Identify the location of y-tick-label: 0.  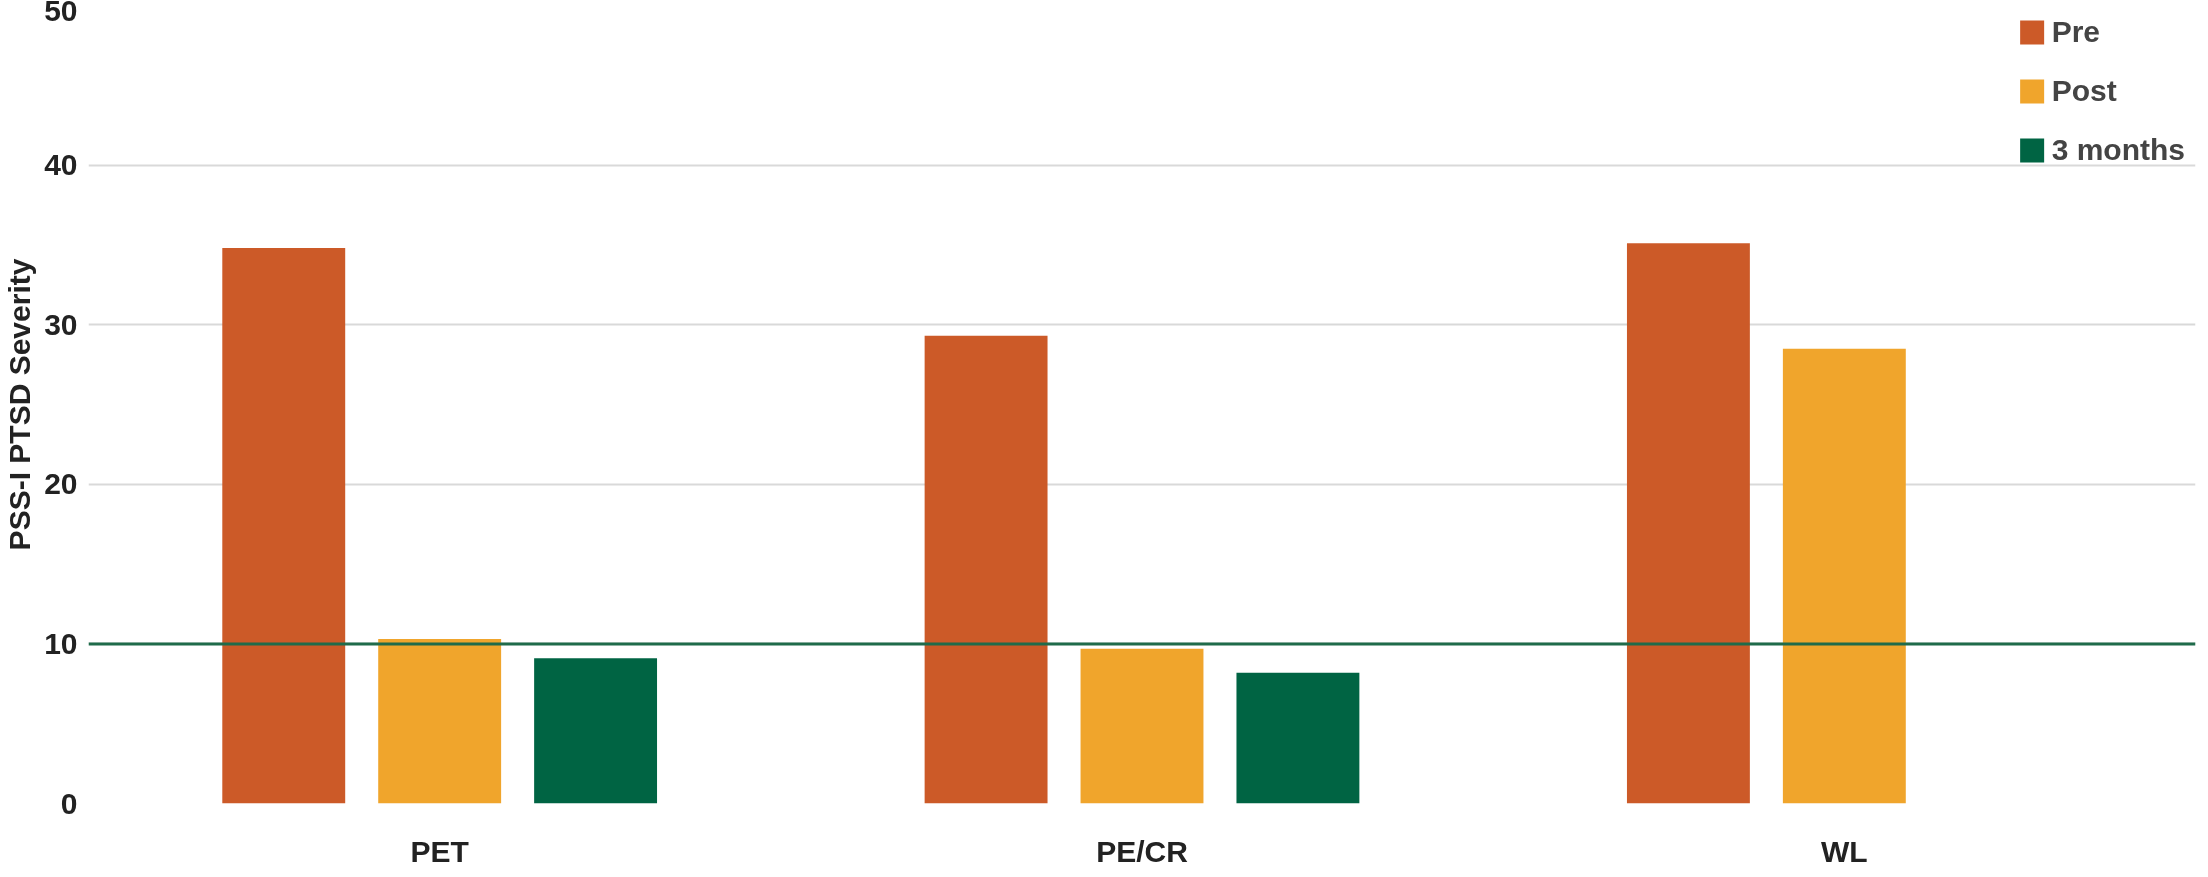
(69, 803).